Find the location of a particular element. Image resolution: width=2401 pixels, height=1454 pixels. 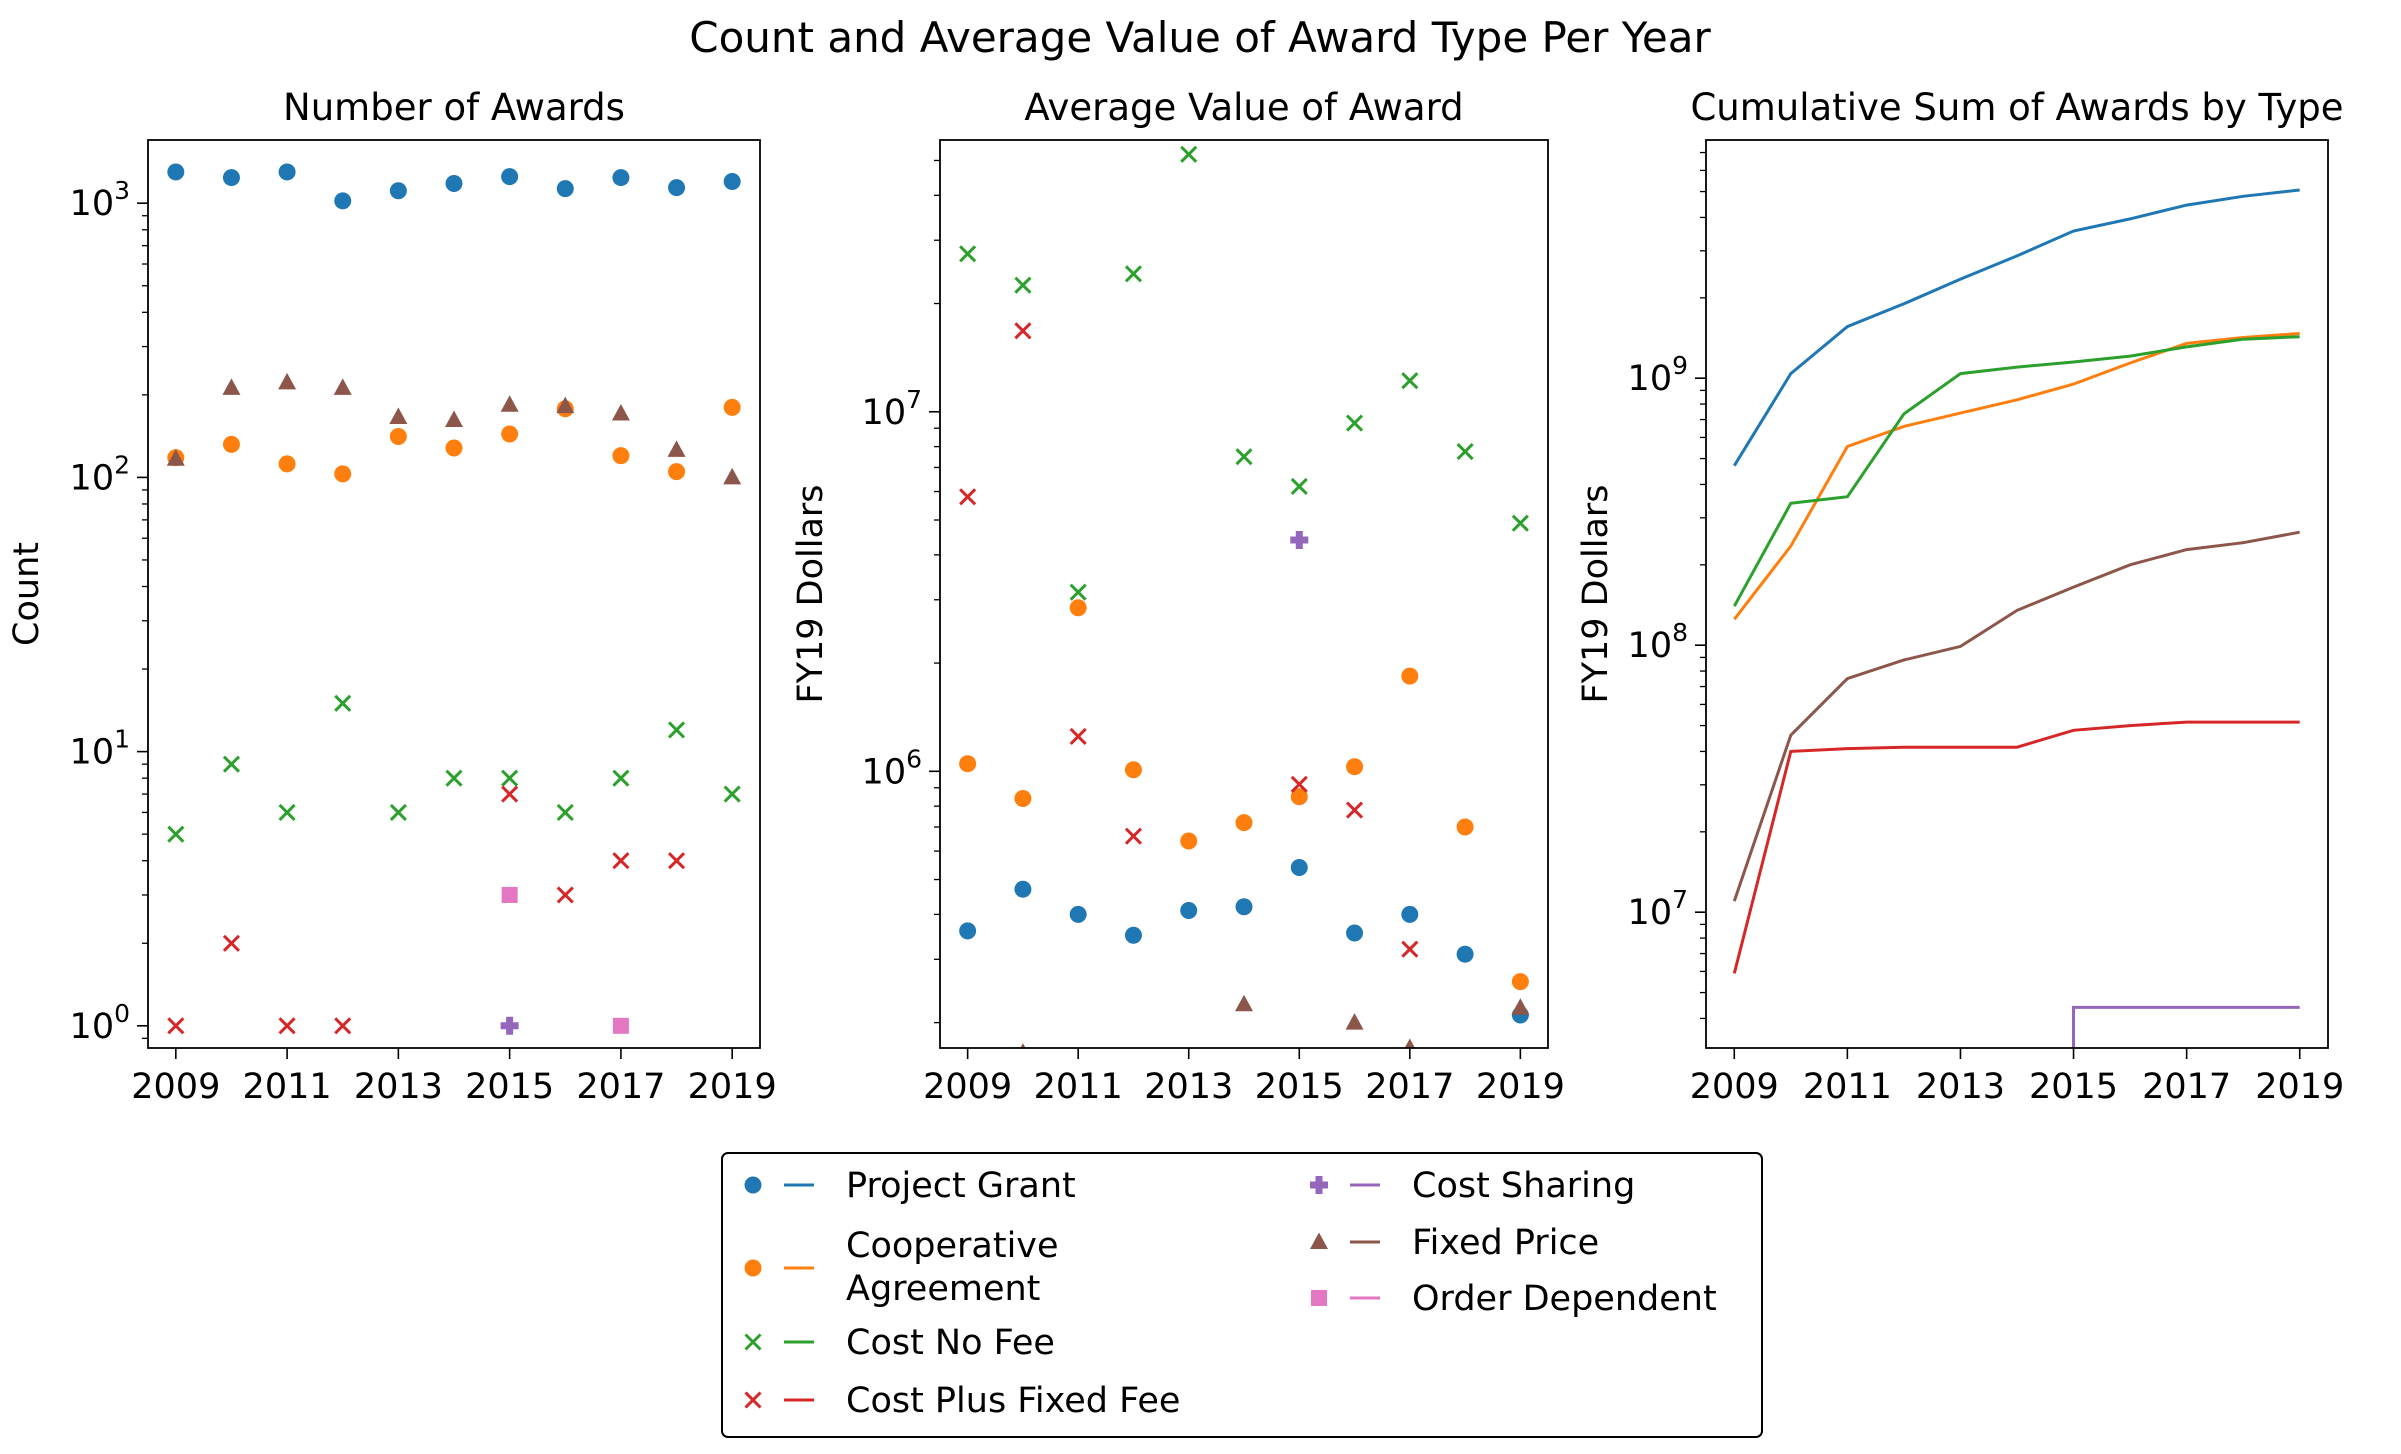

y-tick-label: 10⁶ is located at coordinates (892, 768).